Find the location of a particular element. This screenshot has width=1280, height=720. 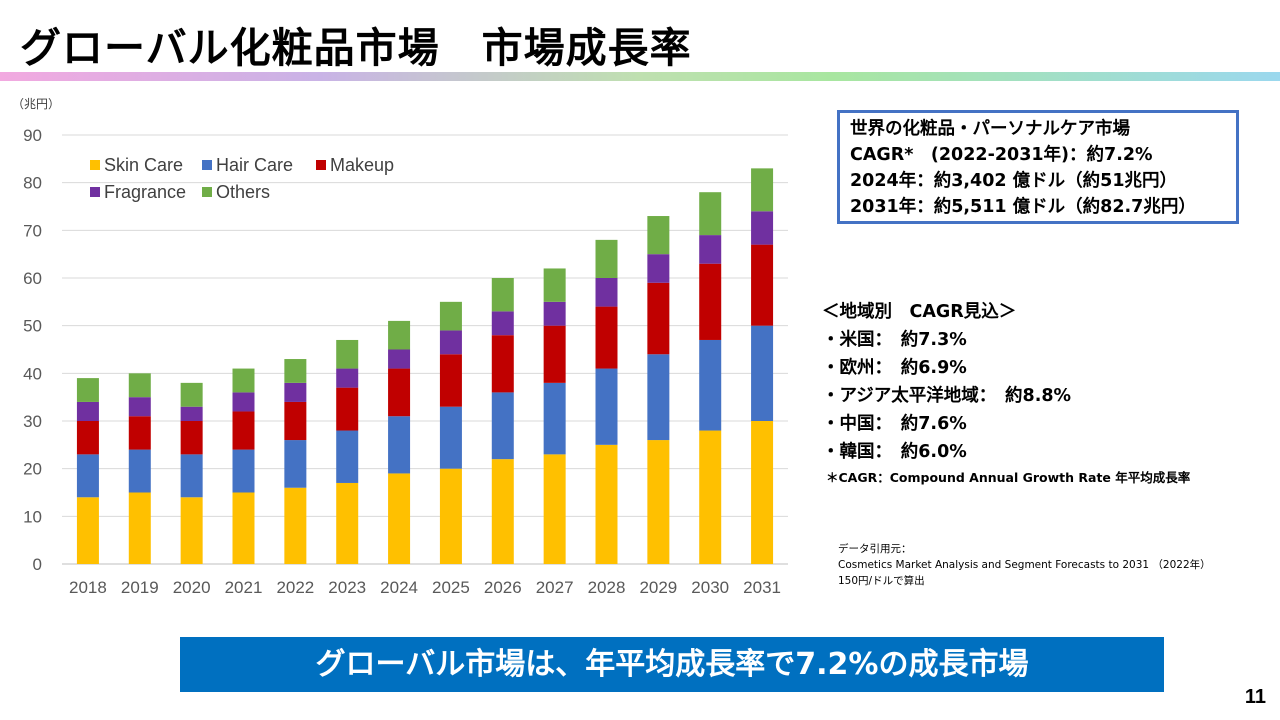

legend: Skin Care Hair Care Makeup Fragrance Others is located at coordinates (242, 178).